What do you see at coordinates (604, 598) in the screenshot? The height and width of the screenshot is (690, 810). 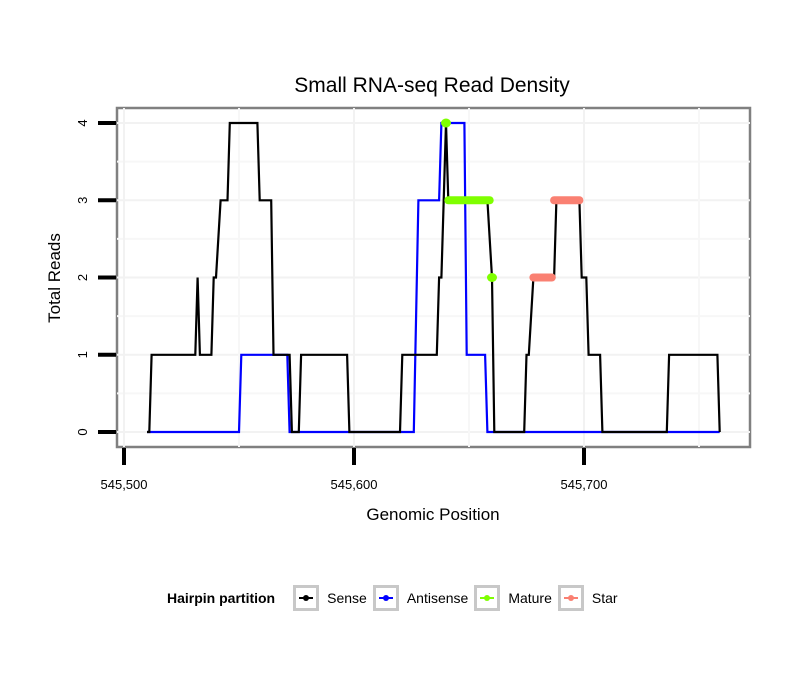 I see `legend-label: Star` at bounding box center [604, 598].